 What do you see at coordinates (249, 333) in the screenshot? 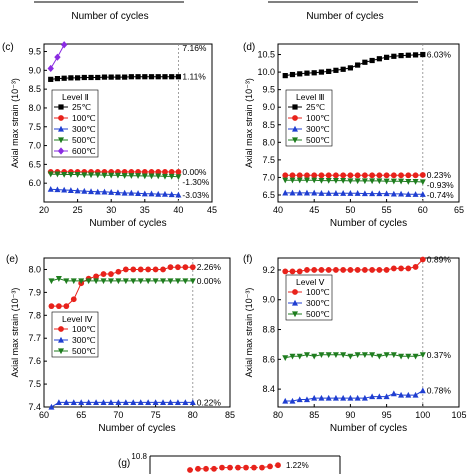
I see `y-axis-label: Axial max strain (10⁻³)` at bounding box center [249, 333].